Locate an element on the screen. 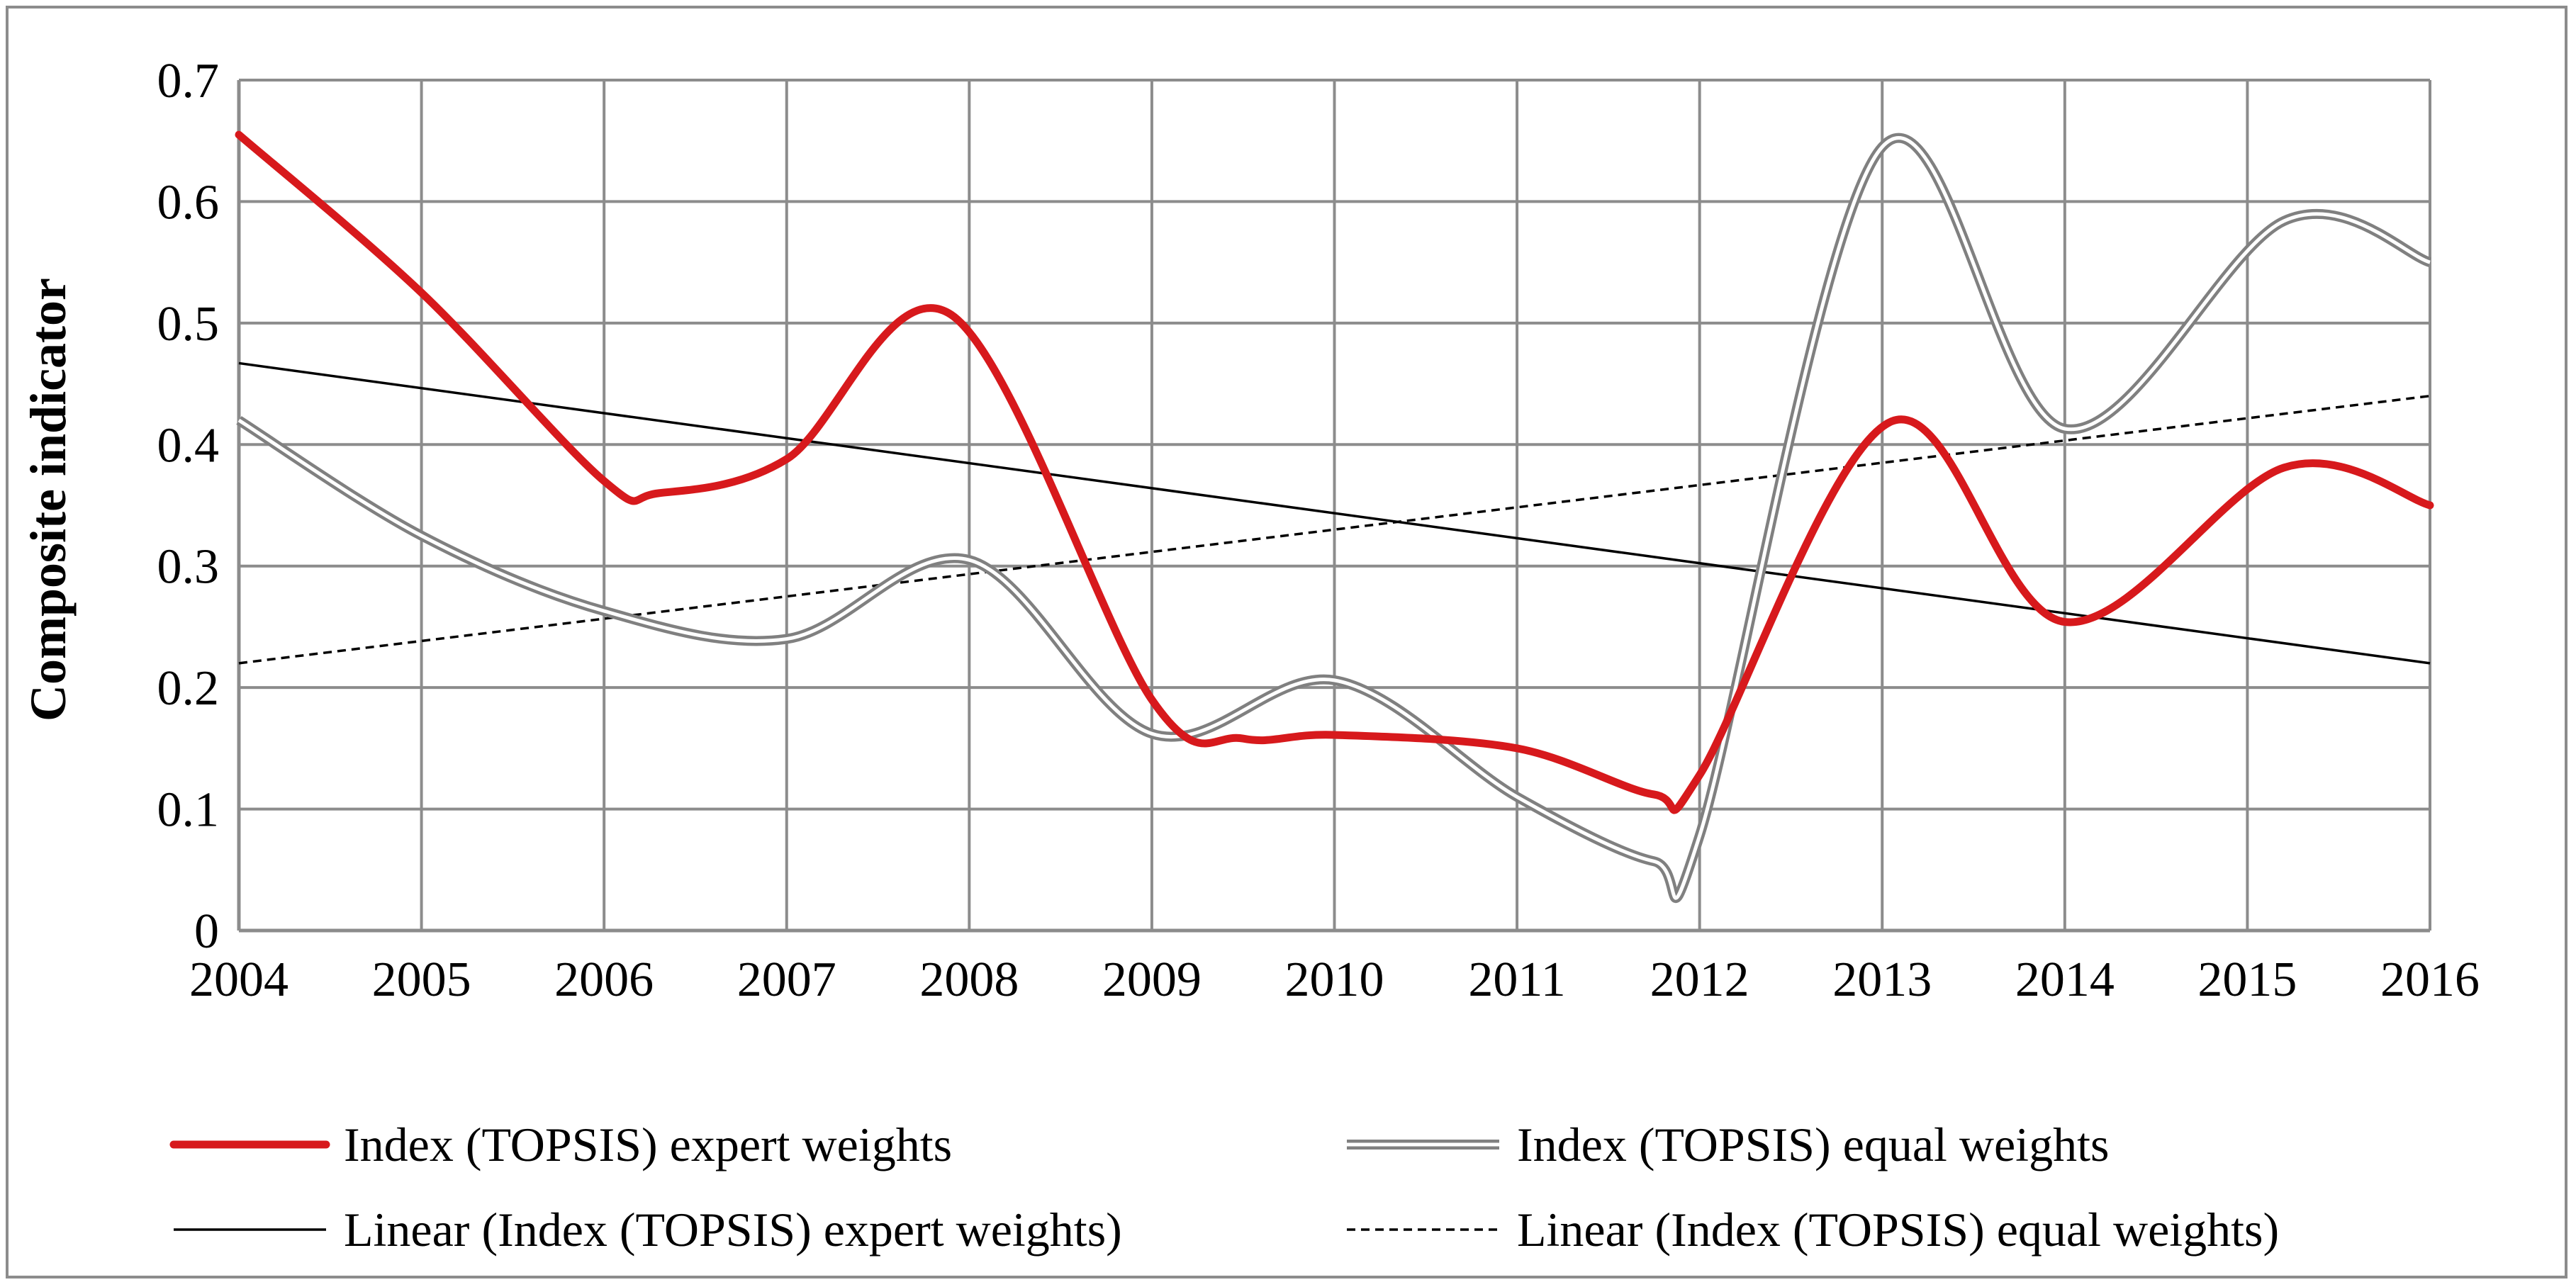 The height and width of the screenshot is (1287, 2576). legend-item: Index (TOPSIS) expert weights is located at coordinates (561, 1144).